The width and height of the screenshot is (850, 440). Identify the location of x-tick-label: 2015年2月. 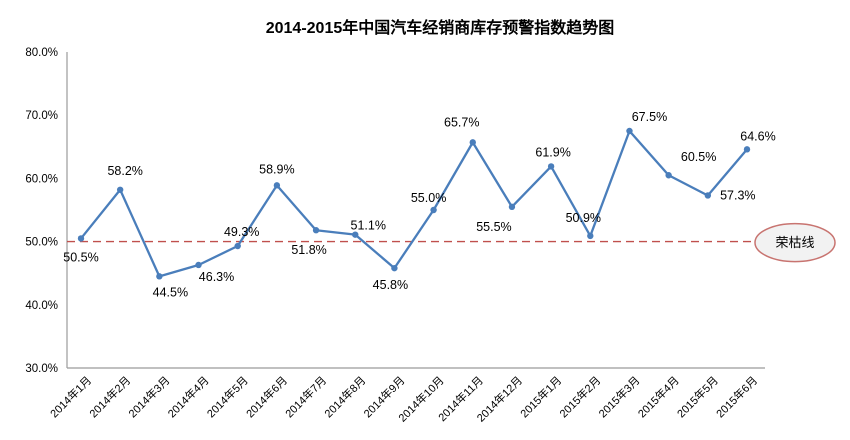
(579, 396).